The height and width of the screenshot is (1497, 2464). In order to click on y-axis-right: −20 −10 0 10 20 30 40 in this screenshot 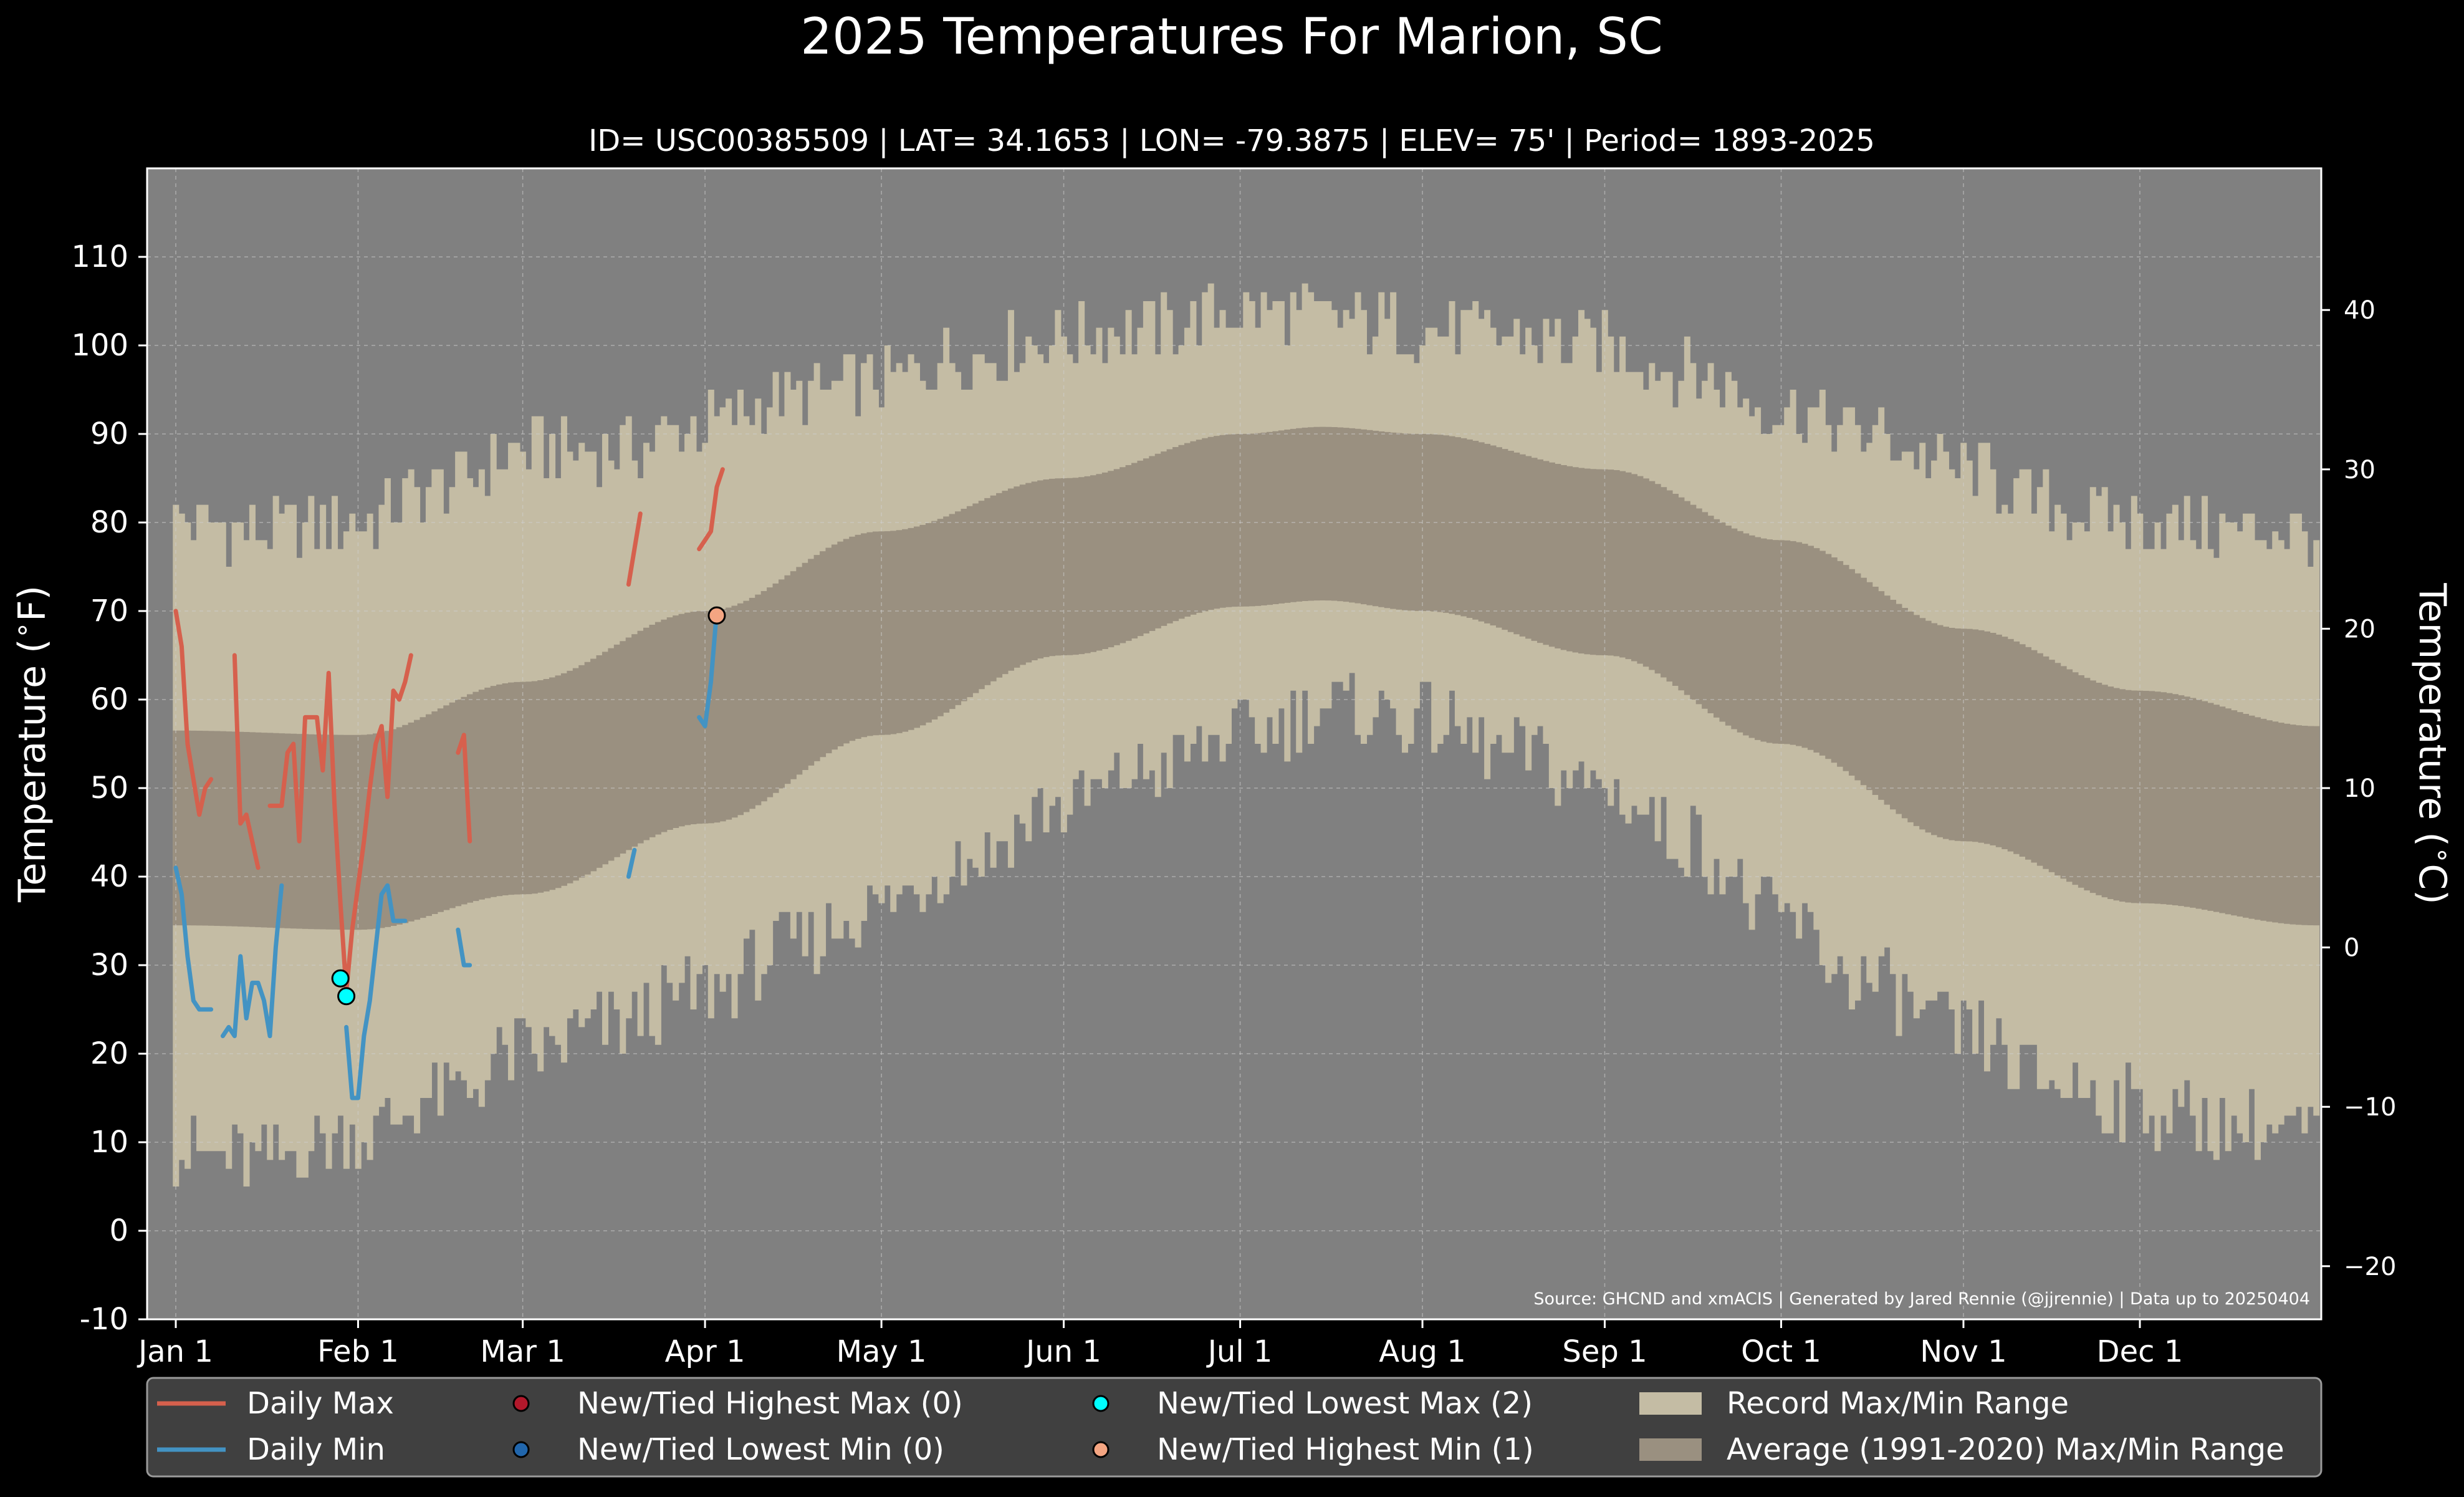, I will do `click(2358, 788)`.